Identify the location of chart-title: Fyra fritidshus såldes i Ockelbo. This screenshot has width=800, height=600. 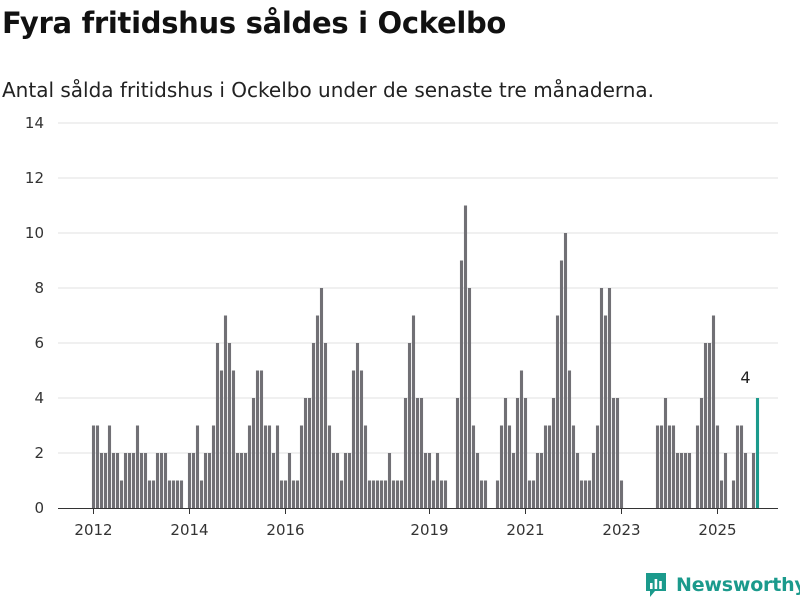
(254, 23).